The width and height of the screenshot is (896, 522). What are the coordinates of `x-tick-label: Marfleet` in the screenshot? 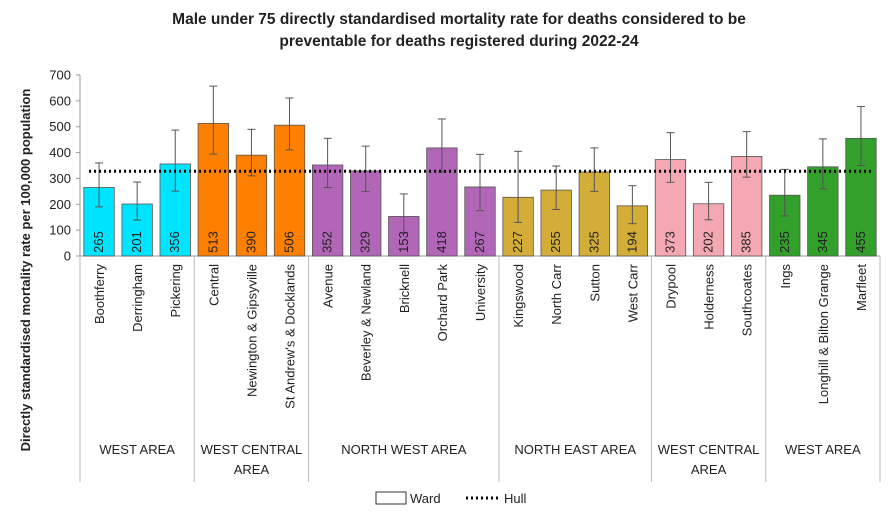 It's located at (861, 287).